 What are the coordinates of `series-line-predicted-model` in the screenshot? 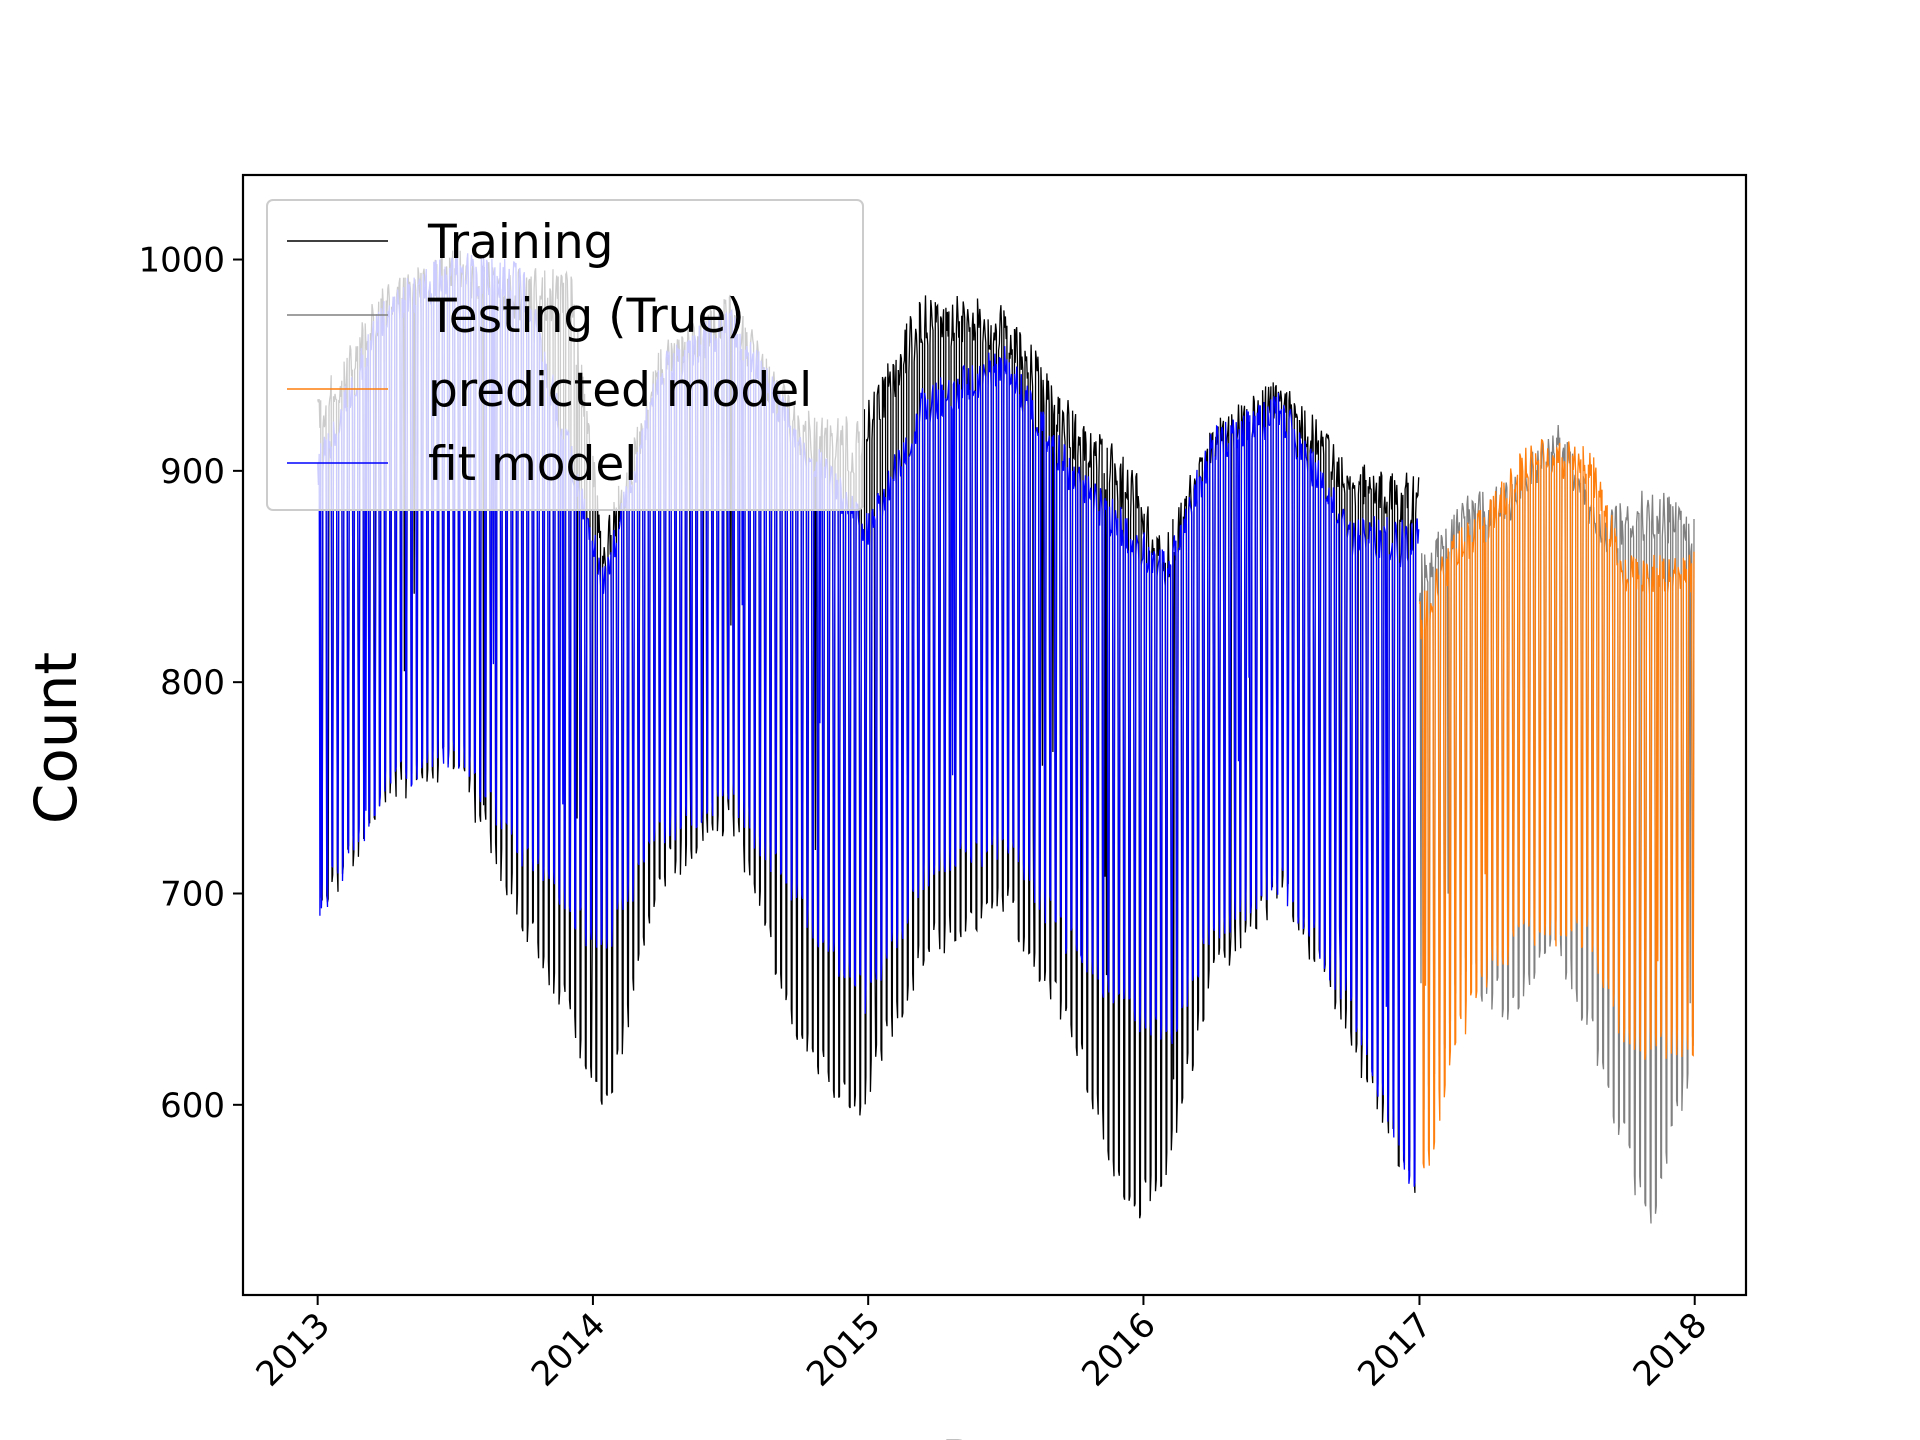 It's located at (1556, 803).